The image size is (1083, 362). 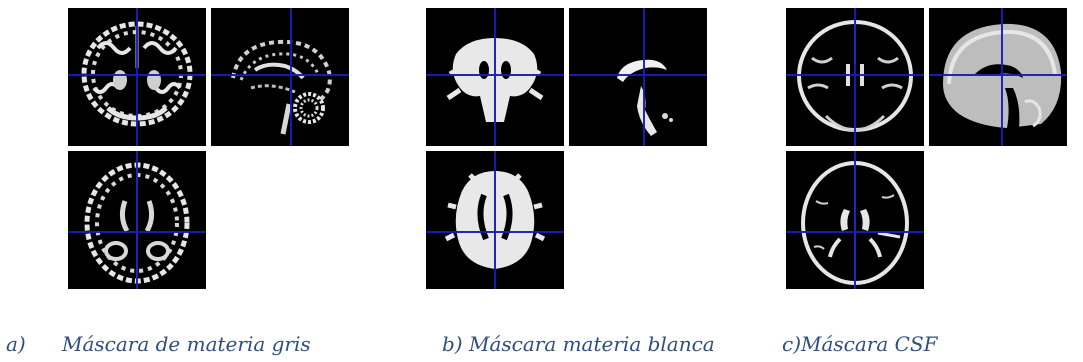 What do you see at coordinates (186, 344) in the screenshot?
I see `caption-text: Máscara de materia gris` at bounding box center [186, 344].